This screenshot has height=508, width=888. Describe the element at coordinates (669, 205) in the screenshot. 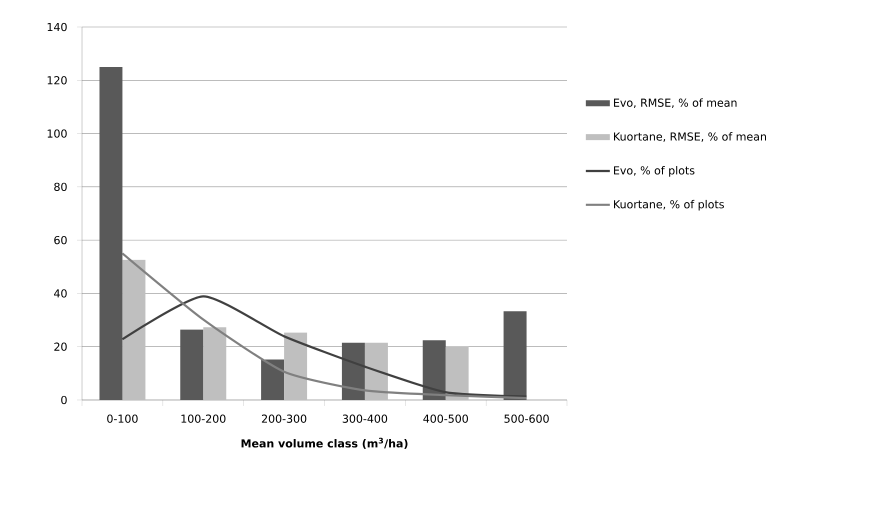

I see `legend-label: Kuortane, % of plots` at that location.